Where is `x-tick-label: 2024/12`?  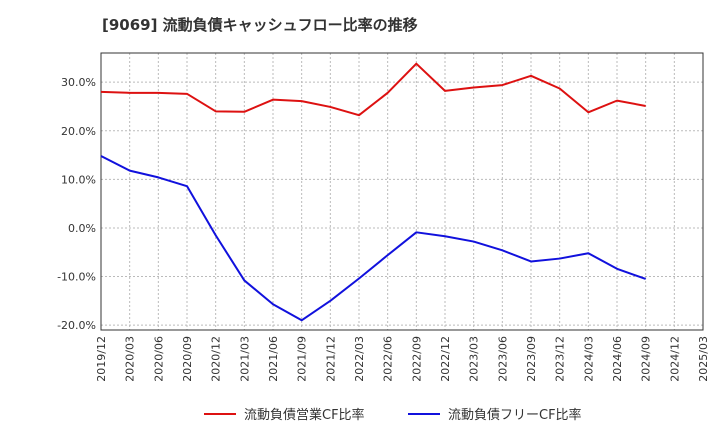 x-tick-label: 2024/12 is located at coordinates (674, 359).